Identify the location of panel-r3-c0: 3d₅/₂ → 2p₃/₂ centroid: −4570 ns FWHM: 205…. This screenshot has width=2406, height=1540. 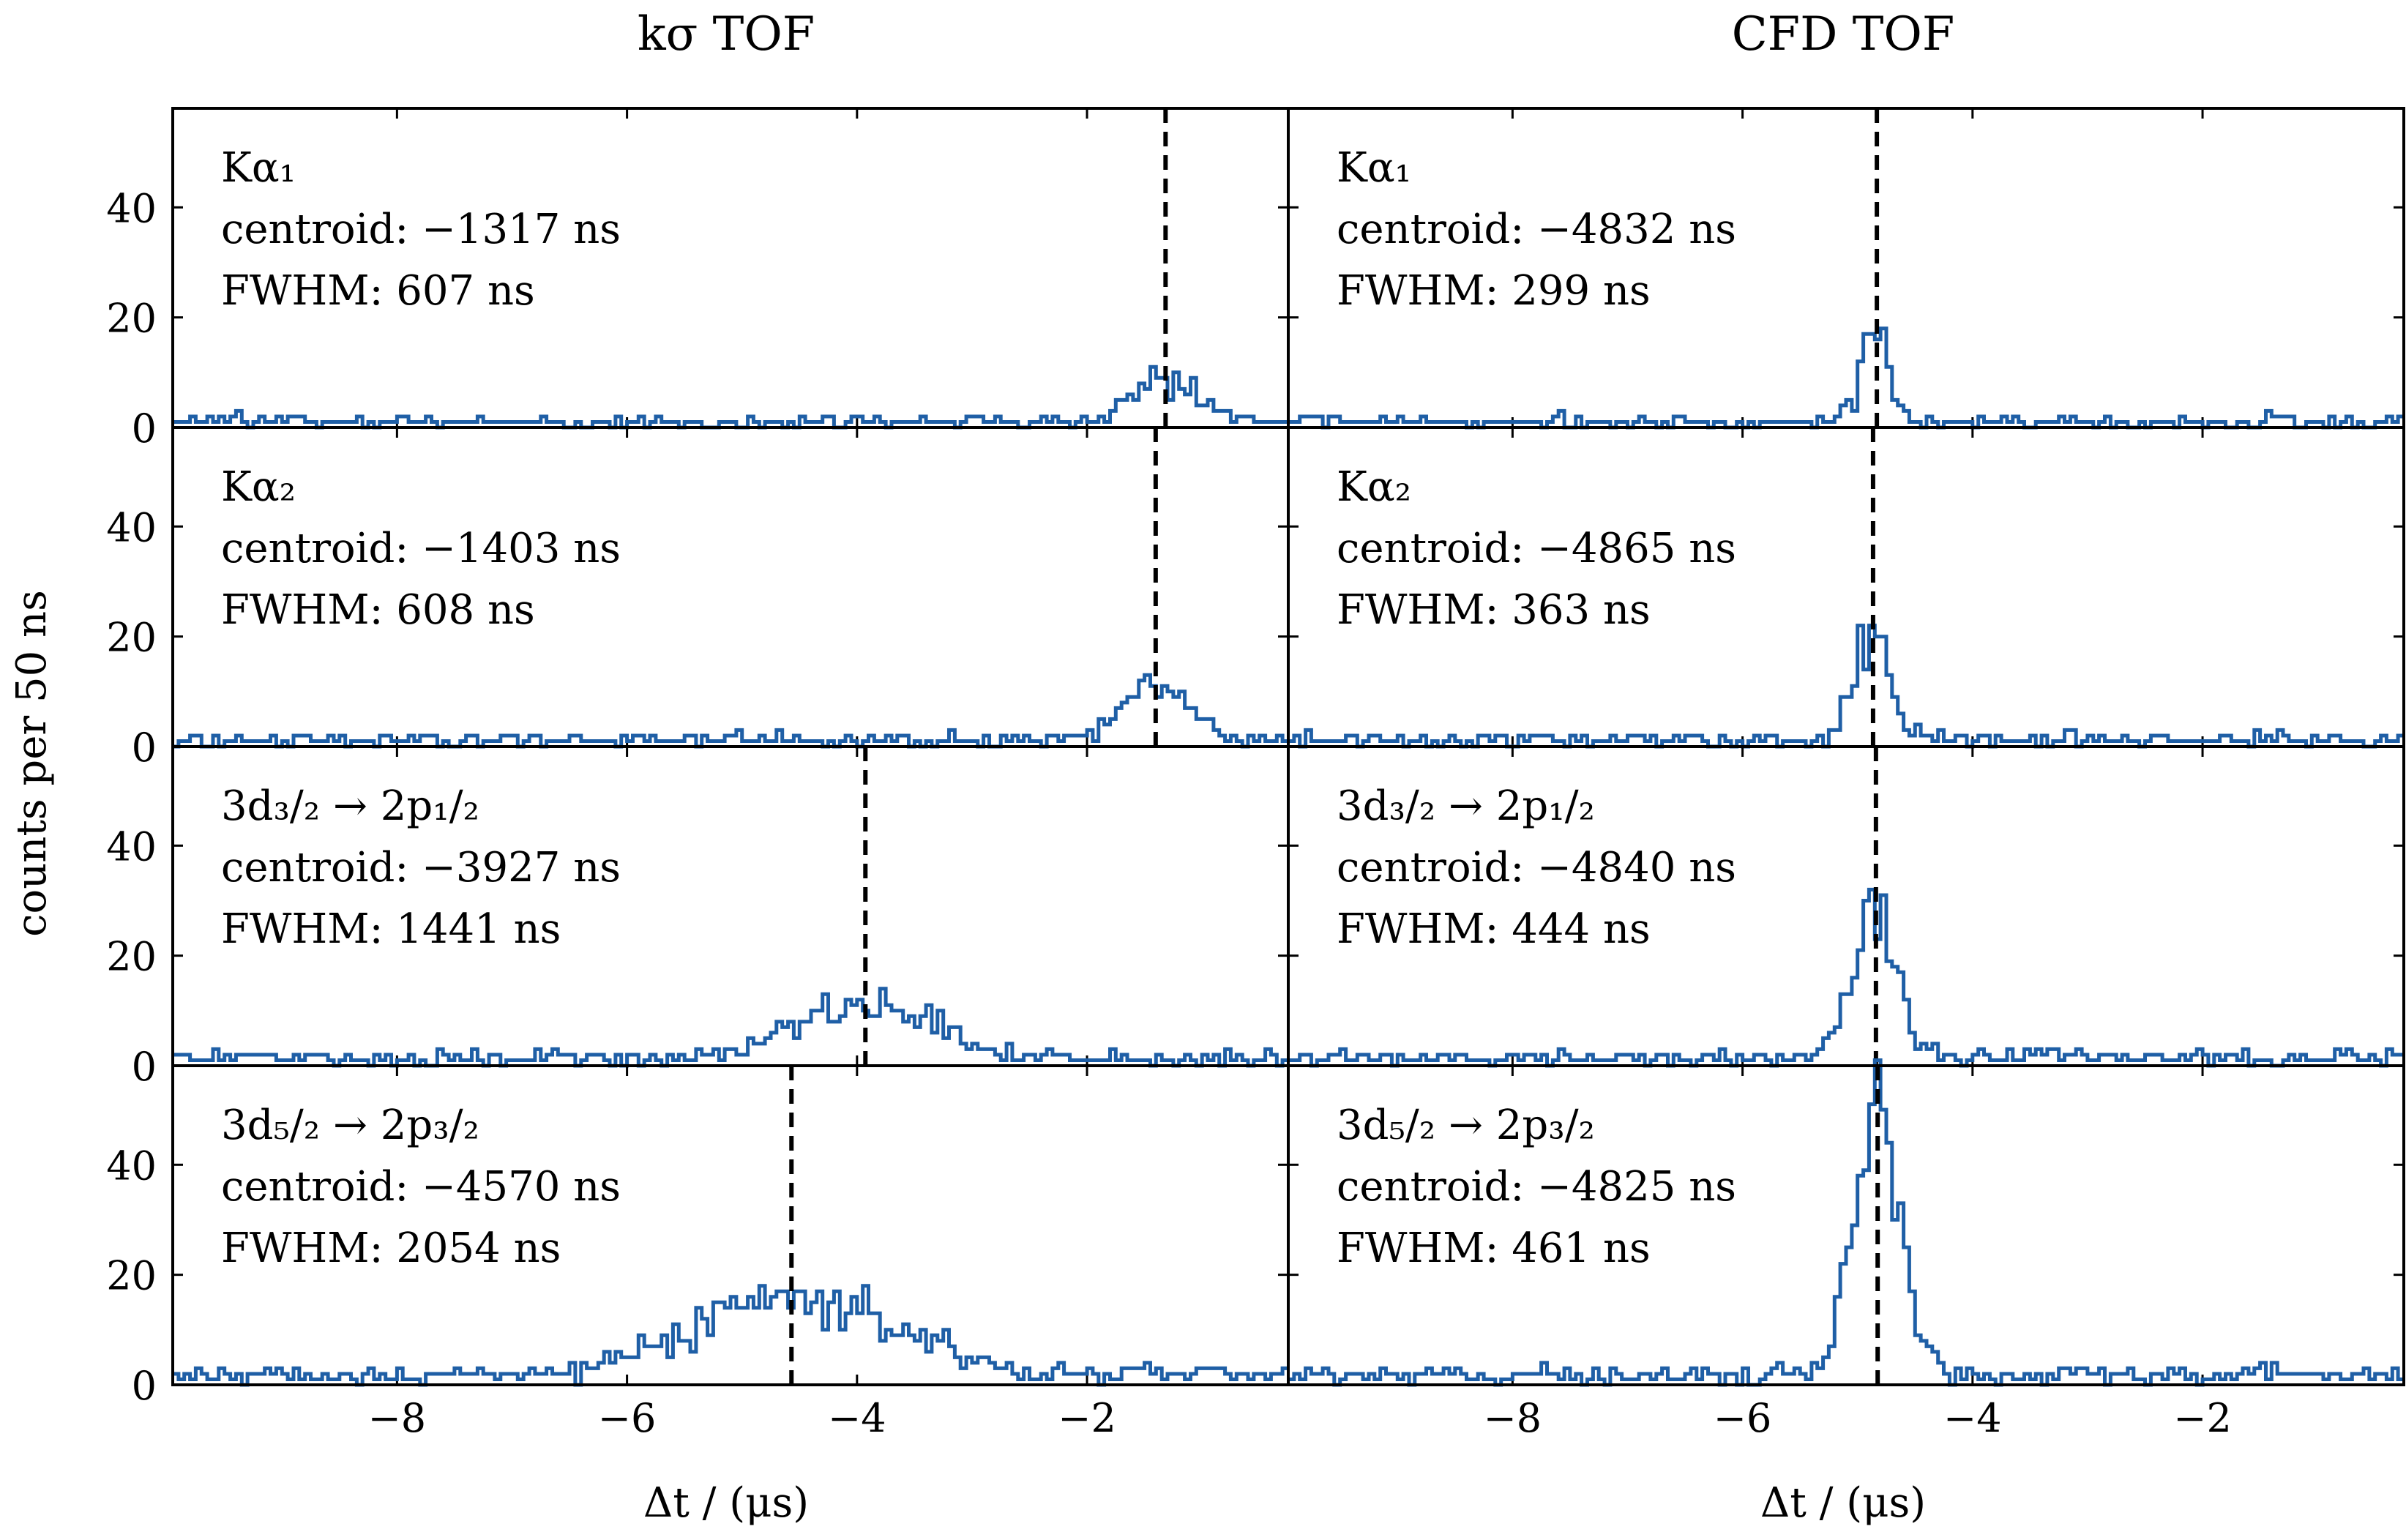
(698, 1252).